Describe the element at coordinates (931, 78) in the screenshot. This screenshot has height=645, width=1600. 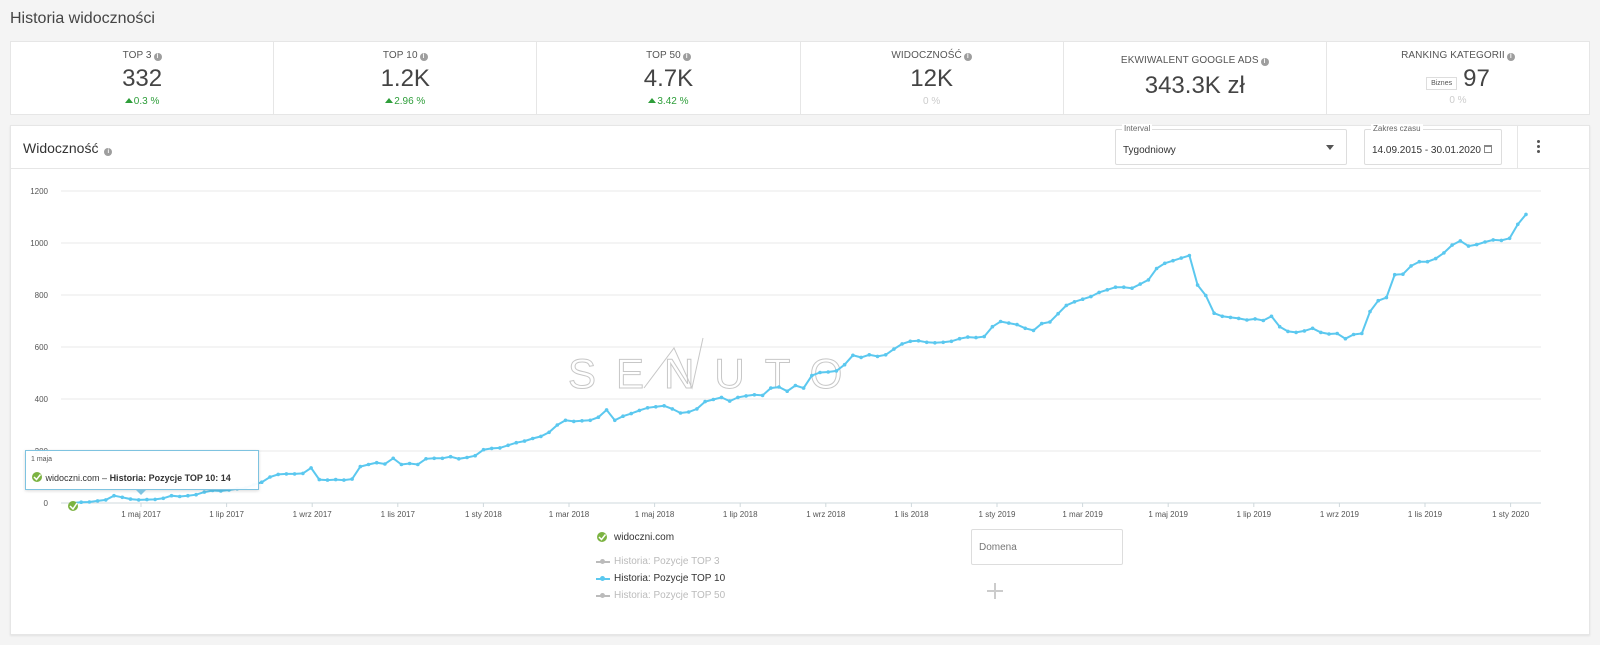
I see `stat-value: 12K` at that location.